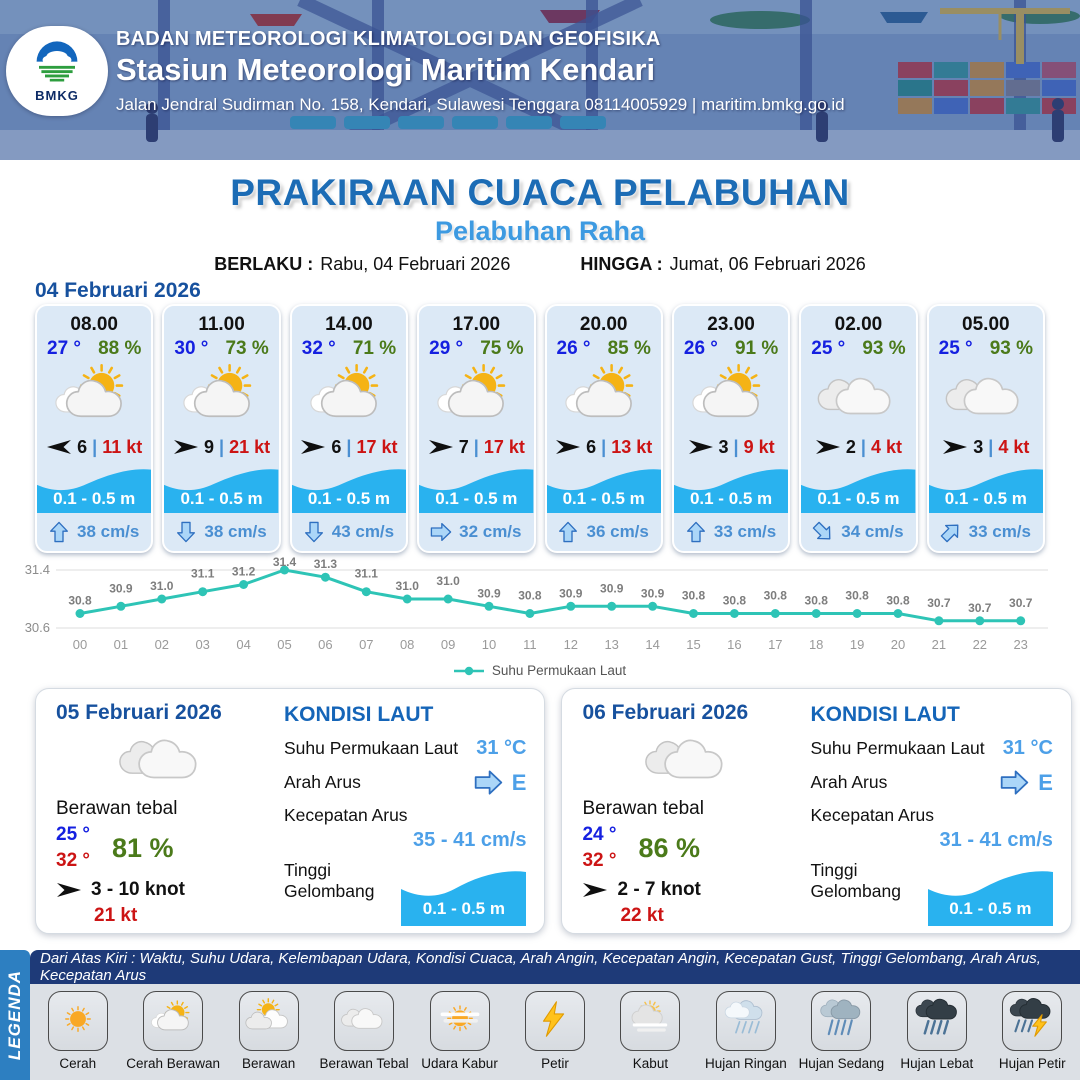 The image size is (1080, 1080). Describe the element at coordinates (77, 1032) in the screenshot. I see `legend-item: Cerah` at that location.